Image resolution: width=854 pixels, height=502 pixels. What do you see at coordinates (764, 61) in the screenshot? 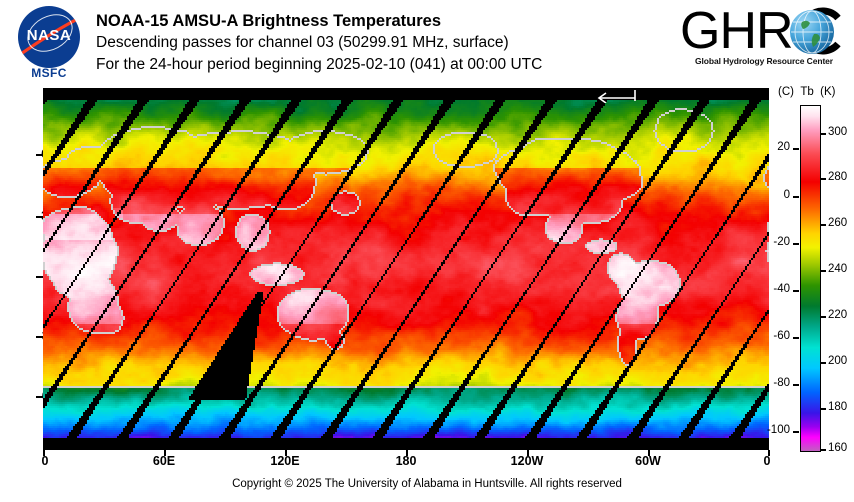
I see `ghrc-tagline: Global Hydrology Resource Center` at bounding box center [764, 61].